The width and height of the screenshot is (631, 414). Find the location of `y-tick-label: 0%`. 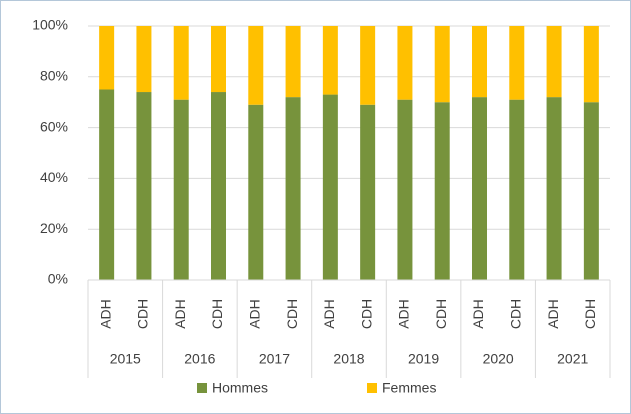

y-tick-label: 0% is located at coordinates (58, 279).